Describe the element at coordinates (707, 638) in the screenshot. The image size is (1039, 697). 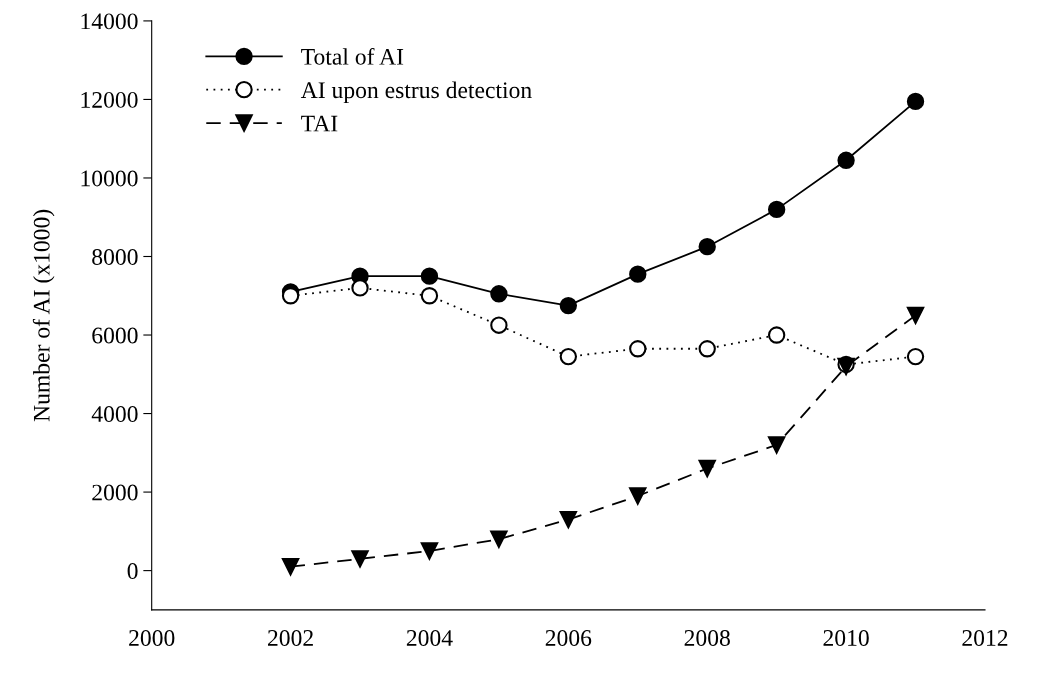
I see `x-tick-label: 2008` at that location.